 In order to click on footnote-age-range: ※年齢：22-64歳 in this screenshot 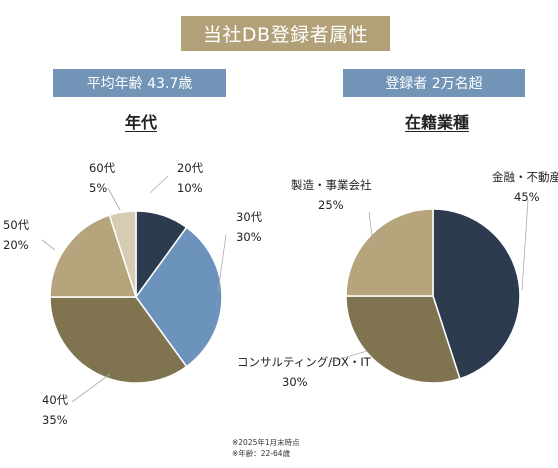, I will do `click(261, 453)`.